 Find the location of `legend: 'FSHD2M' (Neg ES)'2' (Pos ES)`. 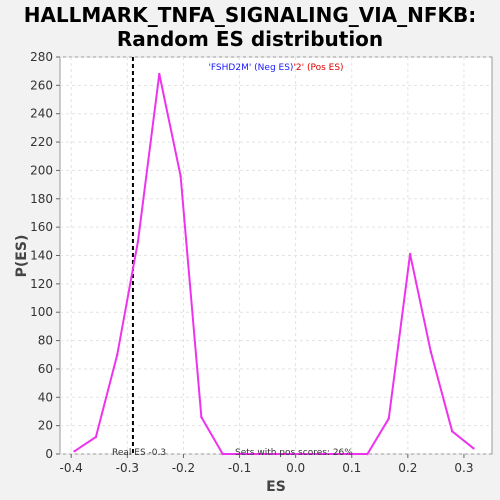

legend: 'FSHD2M' (Neg ES)'2' (Pos ES) is located at coordinates (275, 68).